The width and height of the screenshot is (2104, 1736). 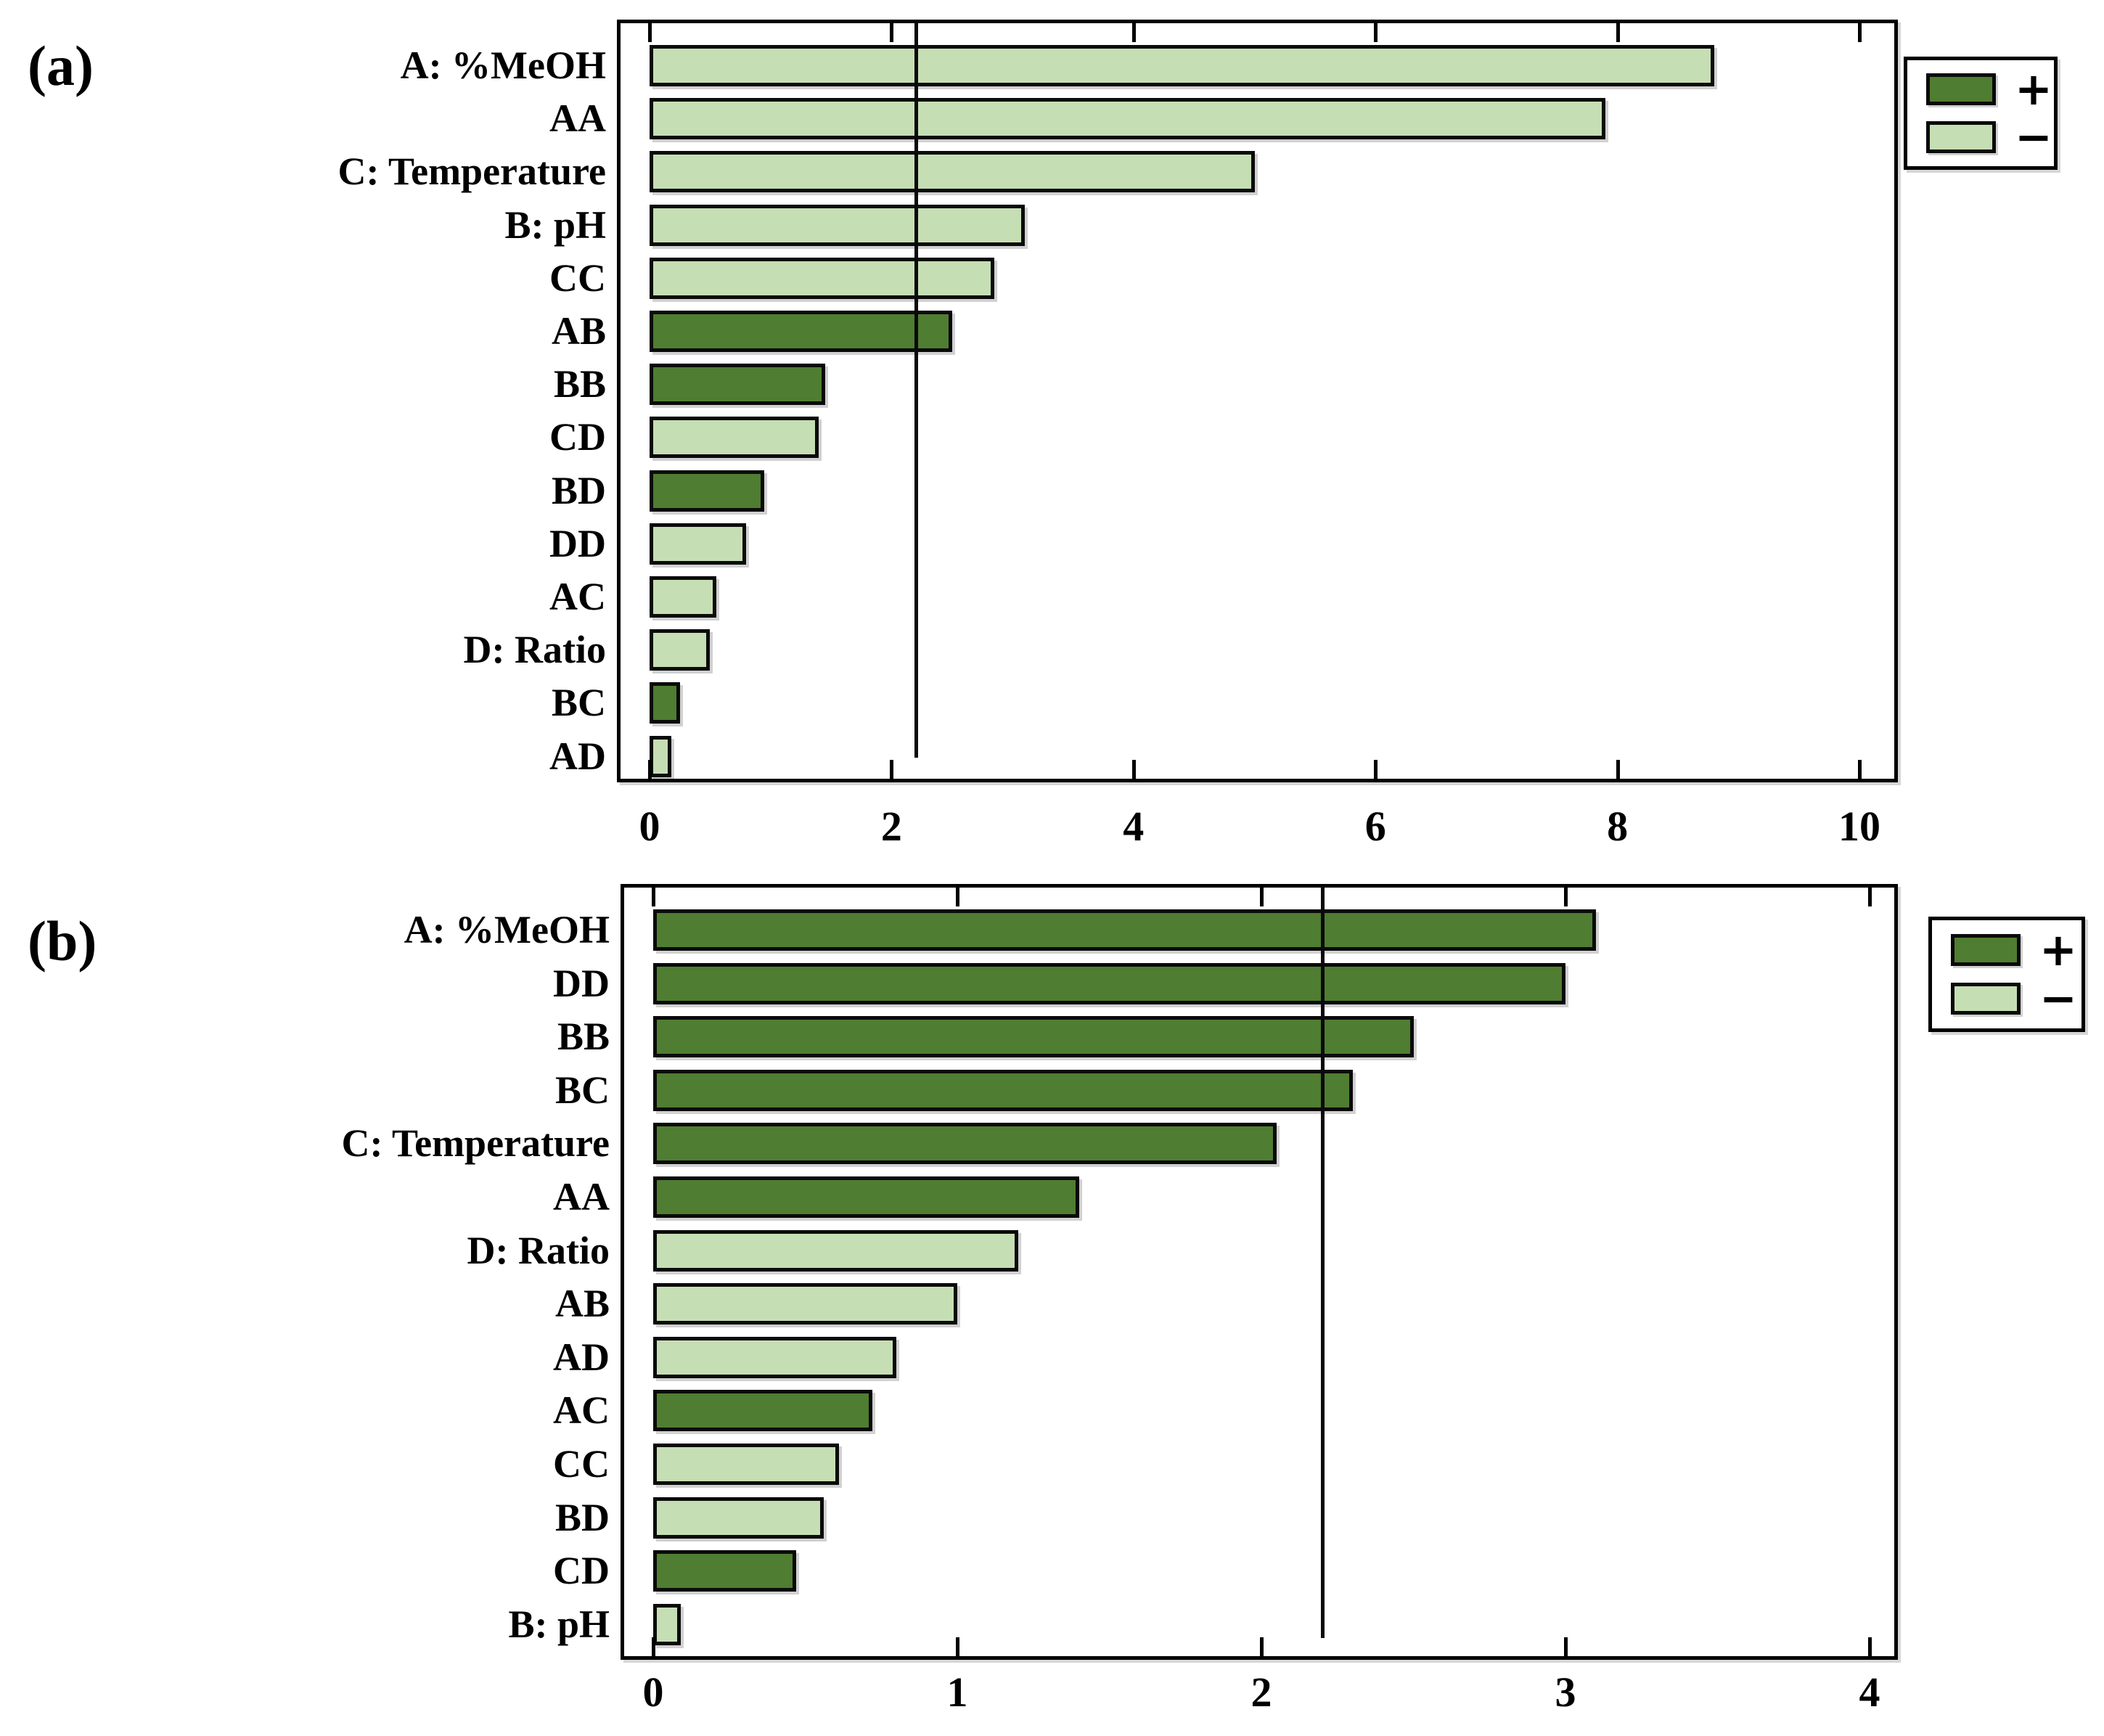 I want to click on x-tick-label: 3, so click(x=1565, y=1692).